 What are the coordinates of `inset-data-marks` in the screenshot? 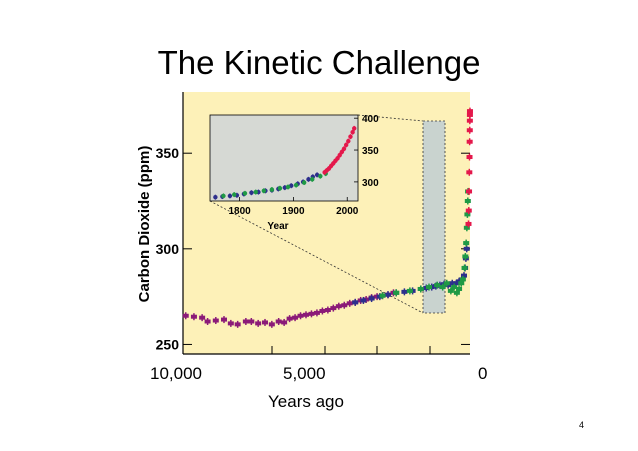 It's located at (285, 162).